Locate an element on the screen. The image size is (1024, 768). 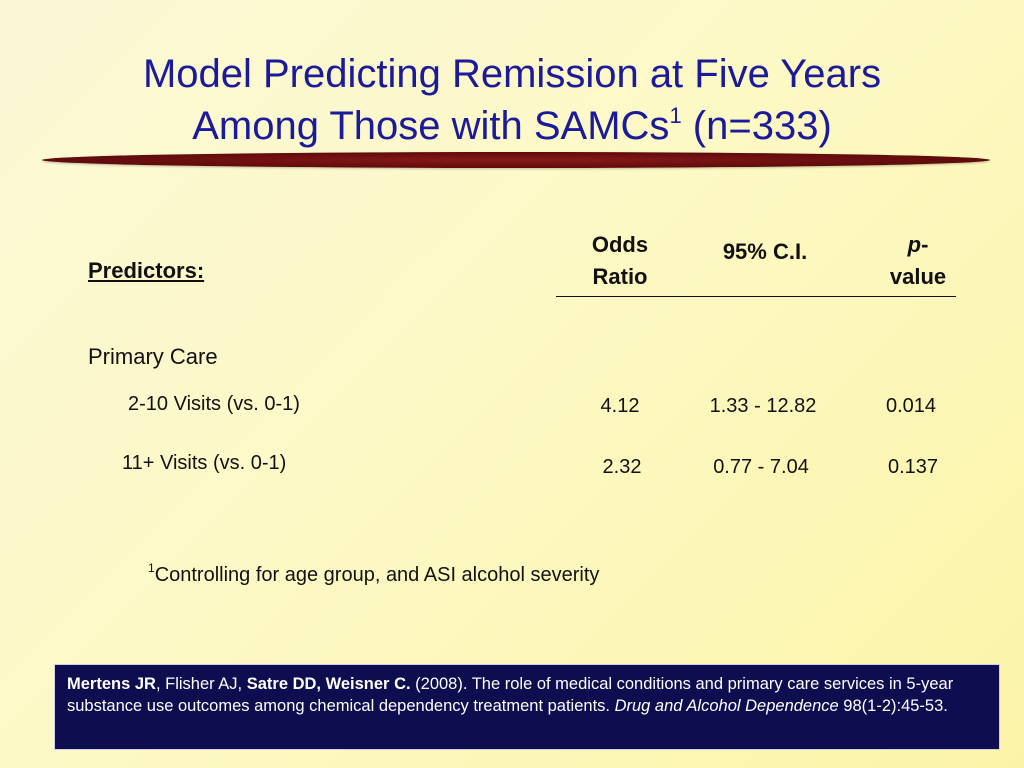
odds-ratio-cell: 2.32 is located at coordinates (622, 467).